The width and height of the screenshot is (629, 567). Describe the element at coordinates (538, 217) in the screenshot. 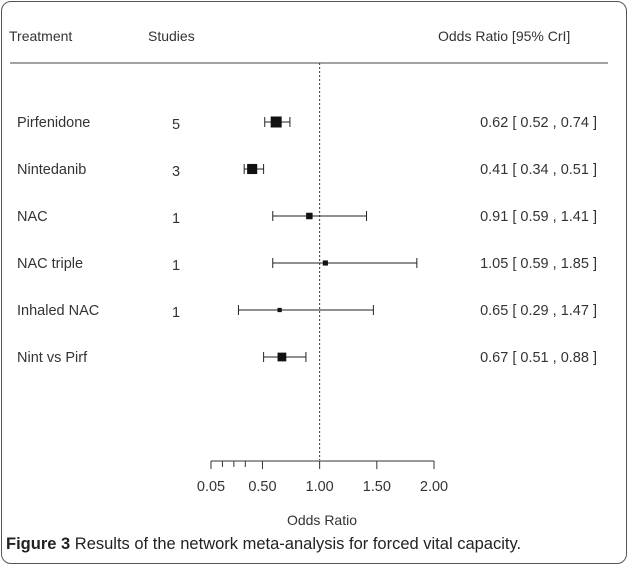

I see `effect-value: 0.91 [ 0.59 , 1.41 ]` at that location.